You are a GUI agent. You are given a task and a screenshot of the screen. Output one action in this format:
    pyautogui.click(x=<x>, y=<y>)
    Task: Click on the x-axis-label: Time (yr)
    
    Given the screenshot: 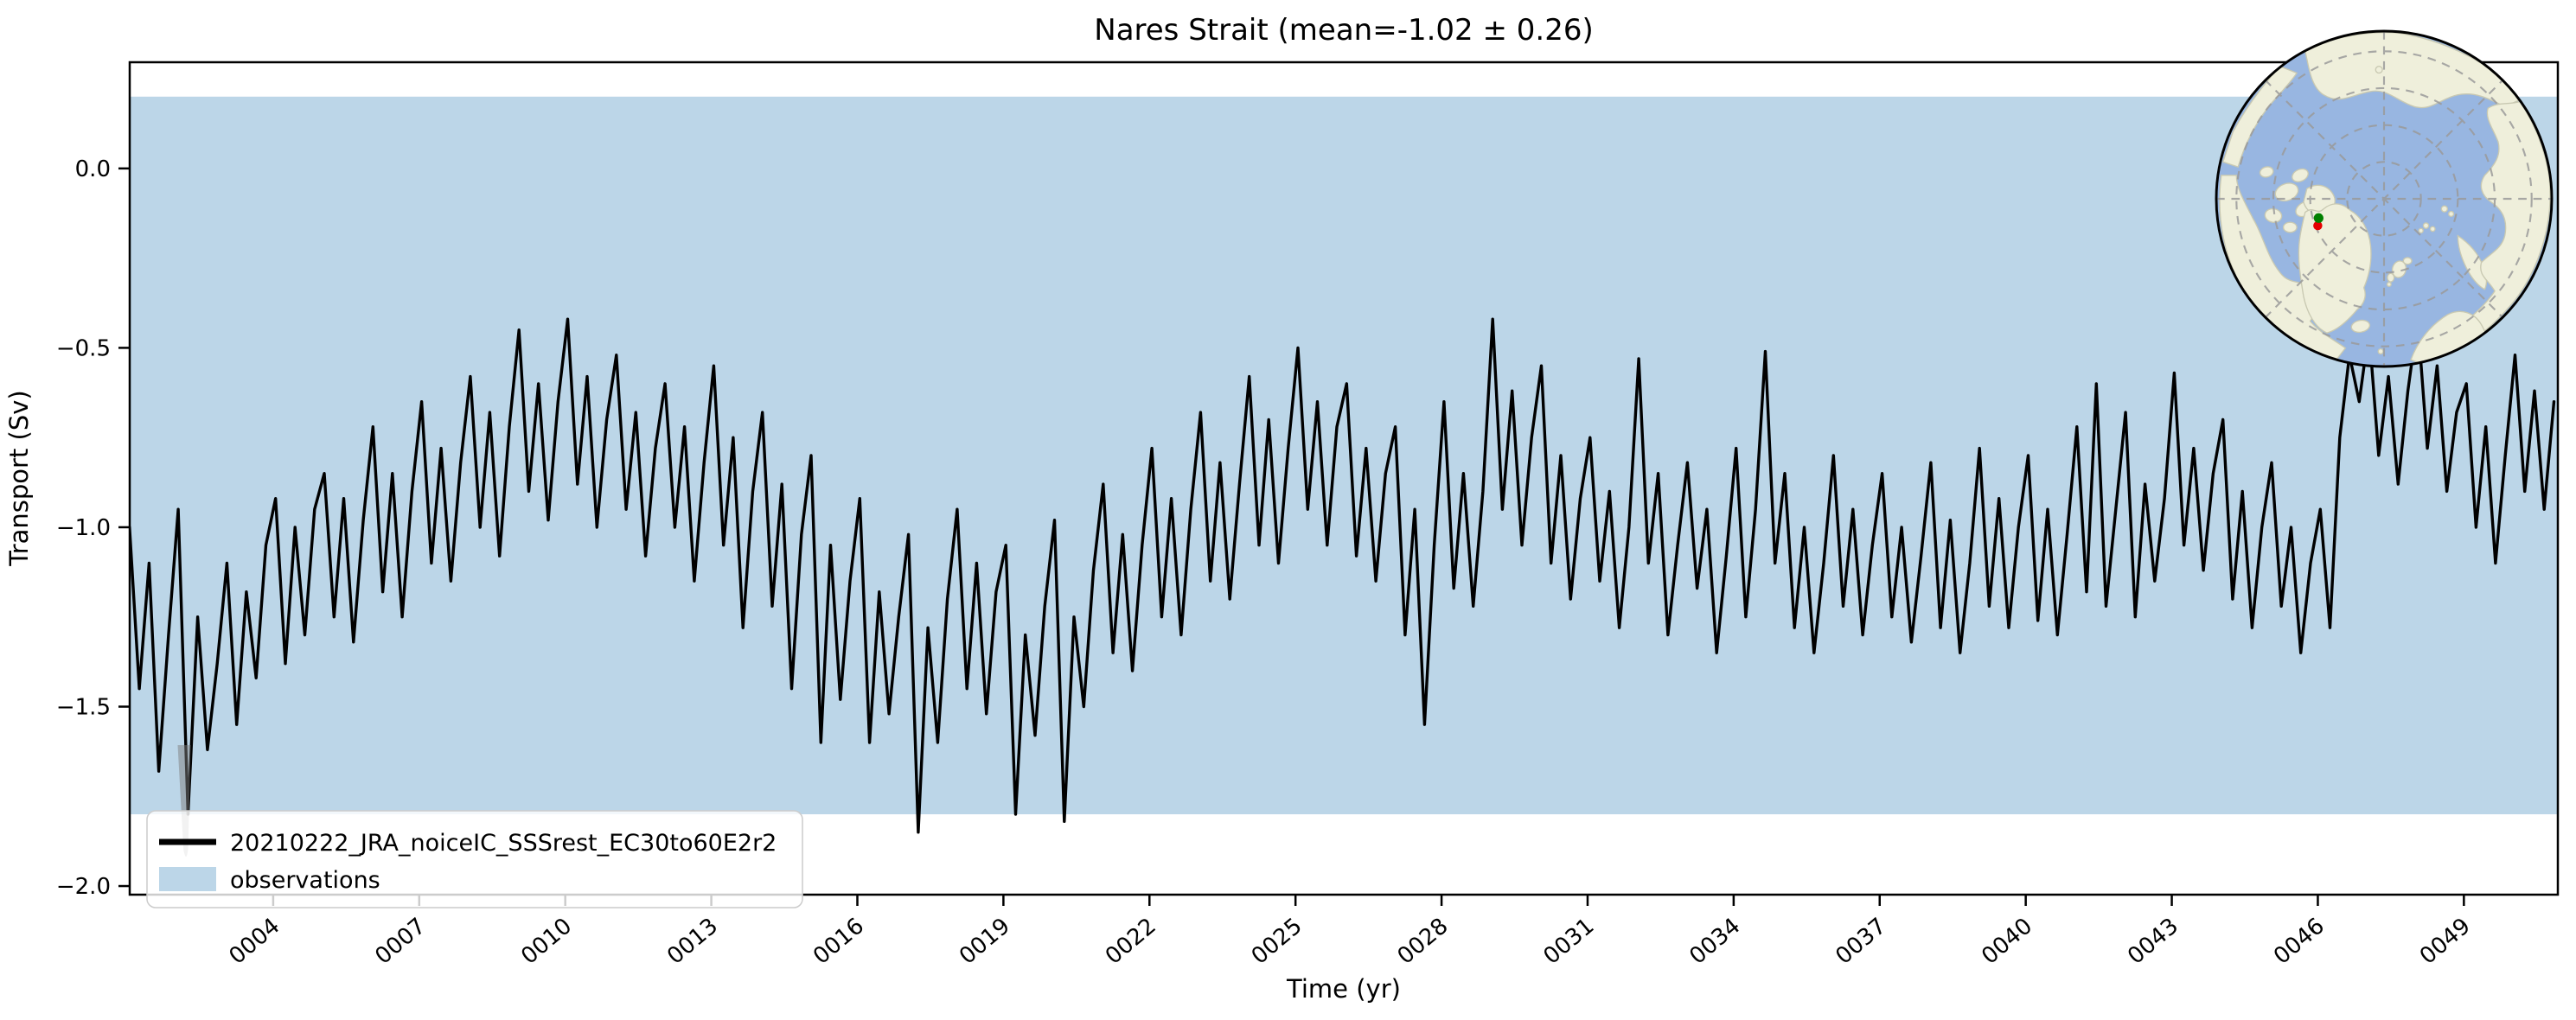 What is the action you would take?
    pyautogui.click(x=1344, y=989)
    